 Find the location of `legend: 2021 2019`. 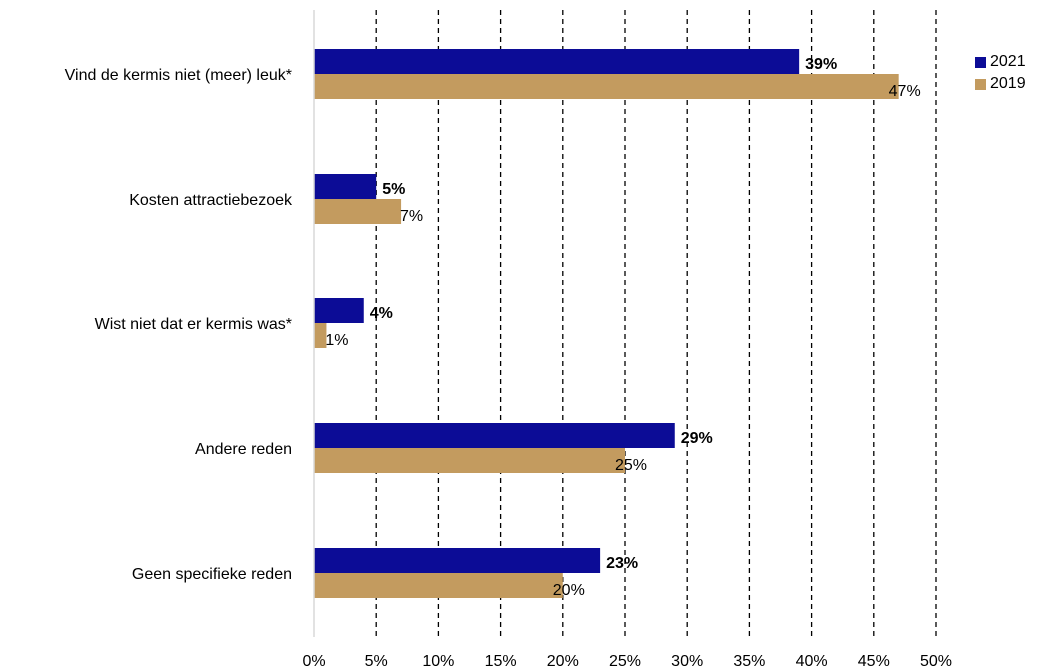

legend: 2021 2019 is located at coordinates (1000, 73).